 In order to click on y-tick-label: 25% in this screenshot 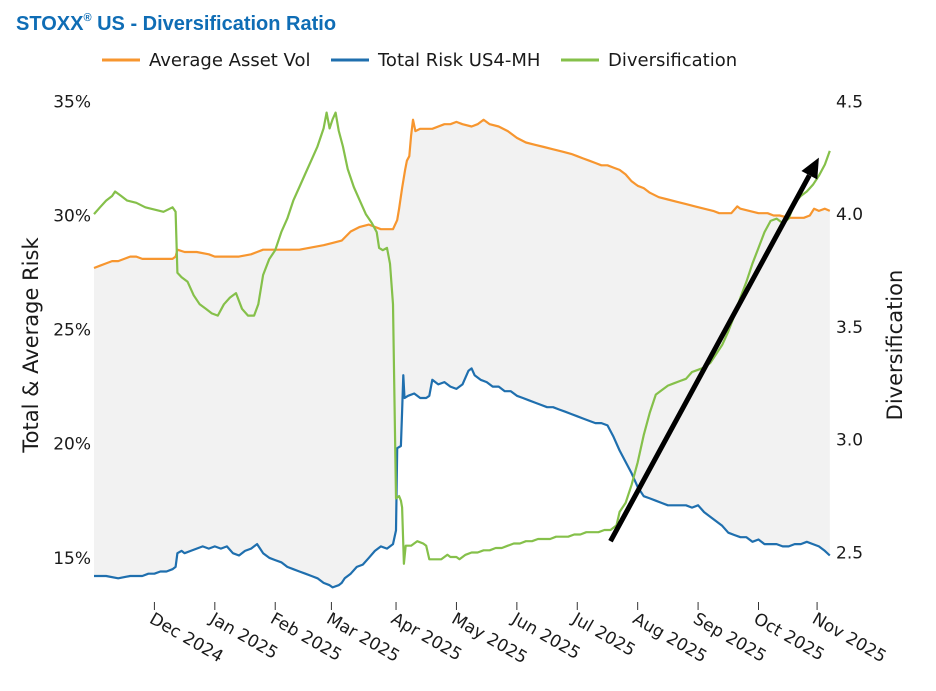, I will do `click(72, 331)`.